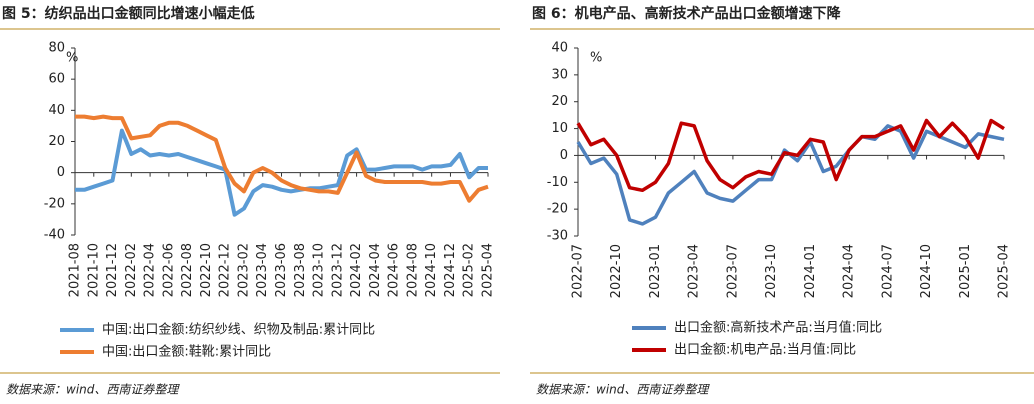 This screenshot has width=1034, height=404. I want to click on x-tick-label: 2023-07, so click(732, 271).